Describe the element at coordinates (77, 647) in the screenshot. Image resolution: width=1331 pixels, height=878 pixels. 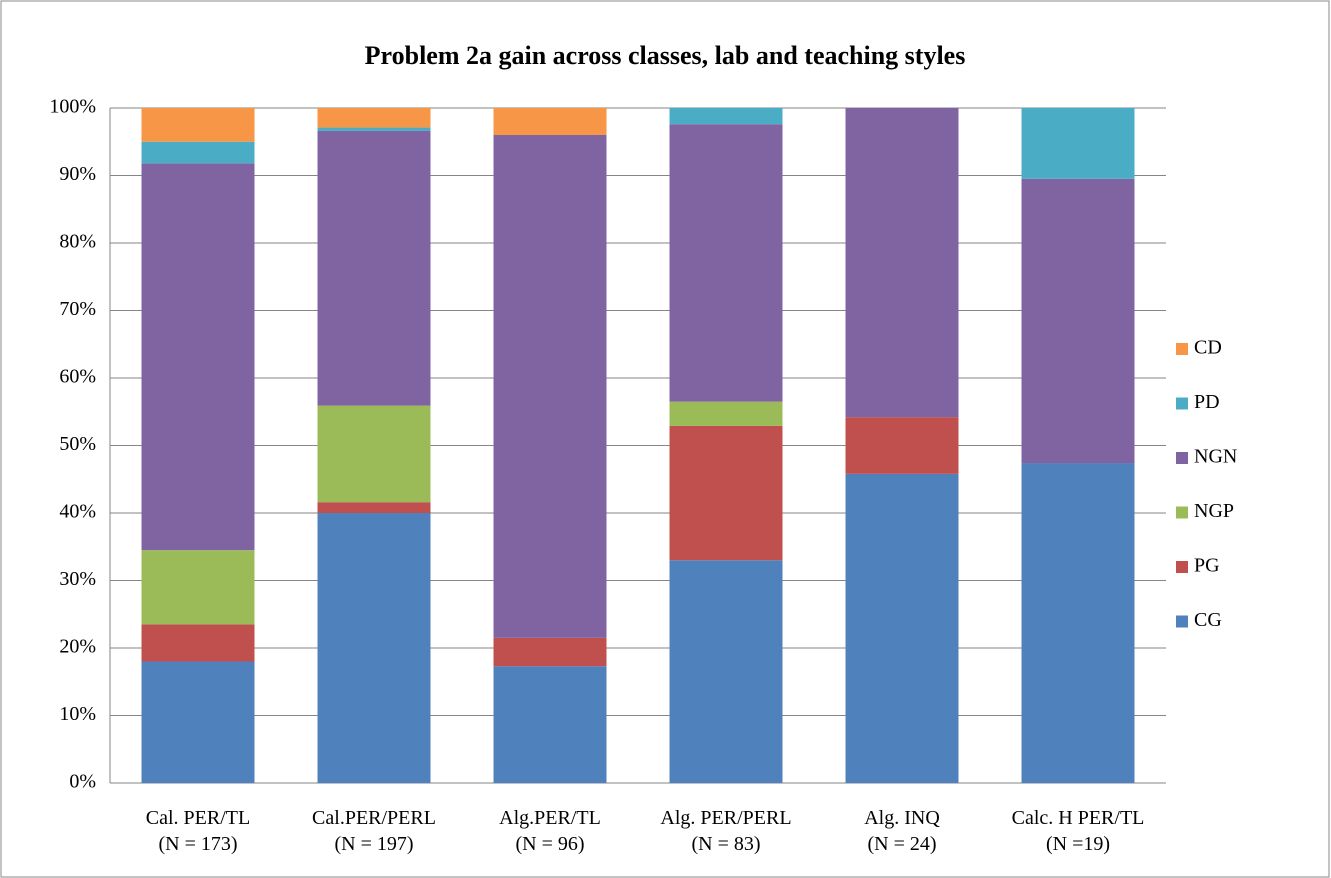
I see `y-tick-label: 20%` at that location.